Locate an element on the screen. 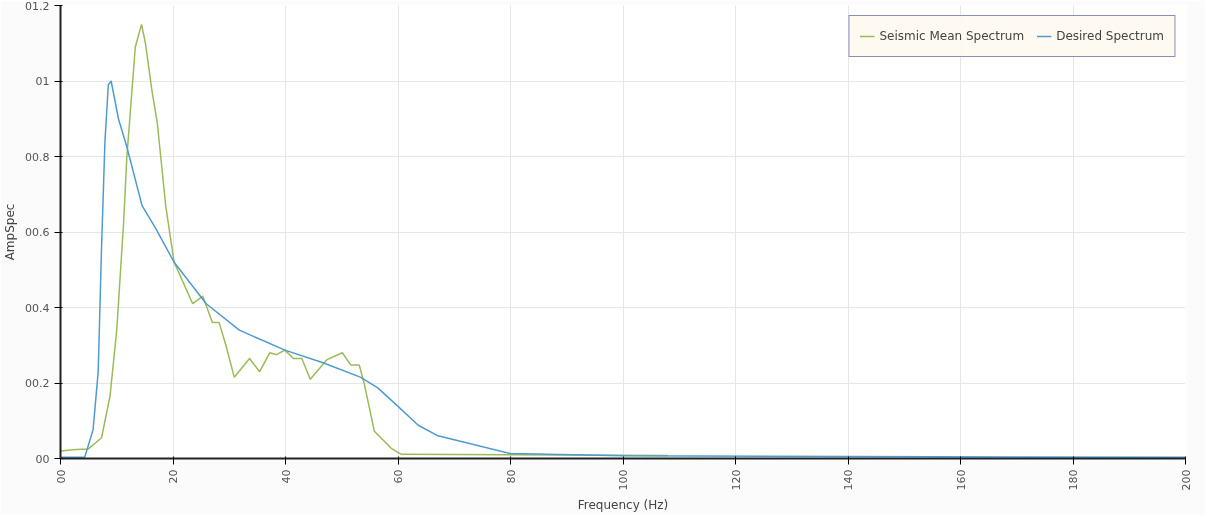  y-tick-label: 00.6 is located at coordinates (37, 232).